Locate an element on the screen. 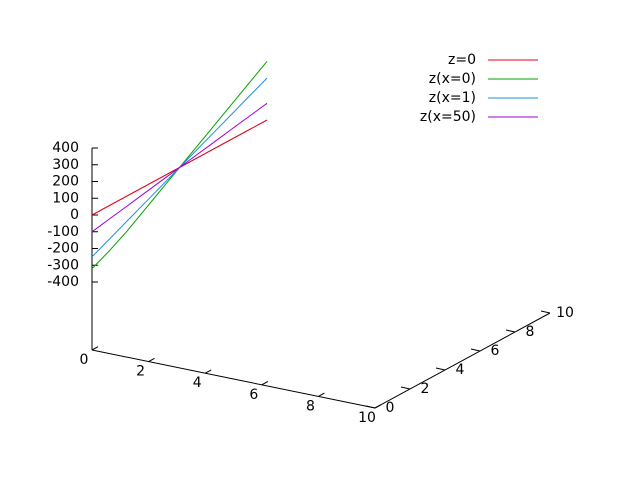 The image size is (640, 480). x-tick-label: 10 is located at coordinates (367, 418).